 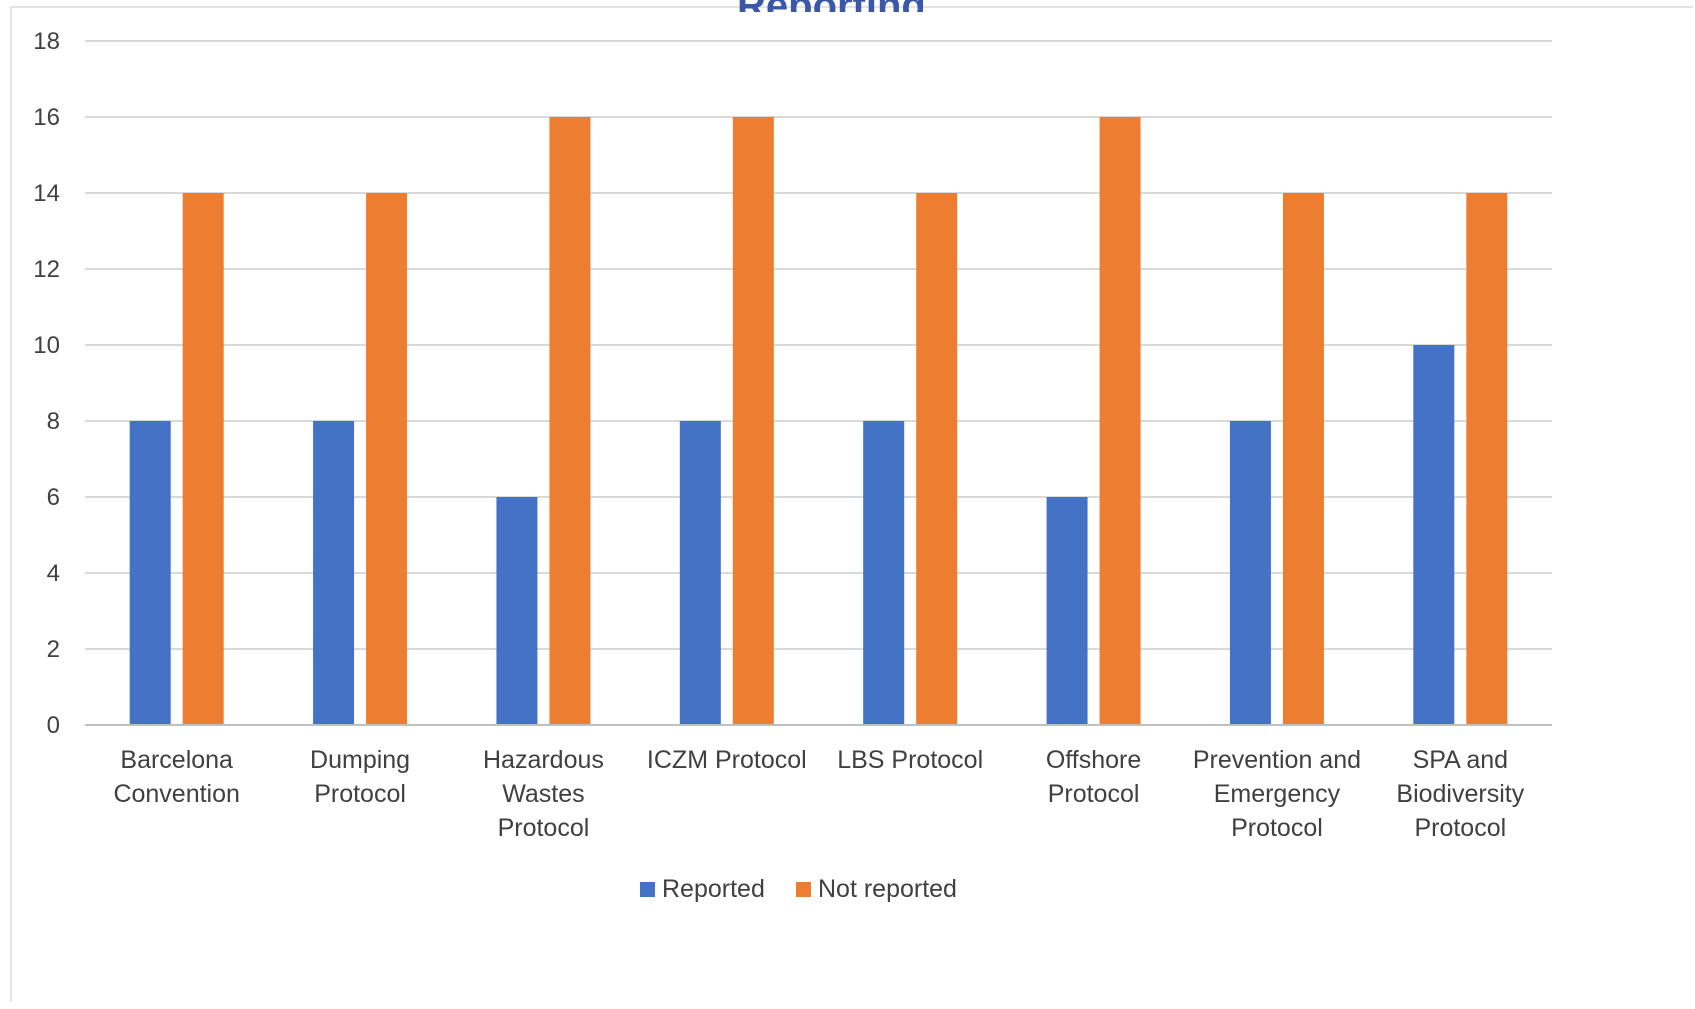 I want to click on x-category-label-line: Biodiversity, so click(x=1460, y=794).